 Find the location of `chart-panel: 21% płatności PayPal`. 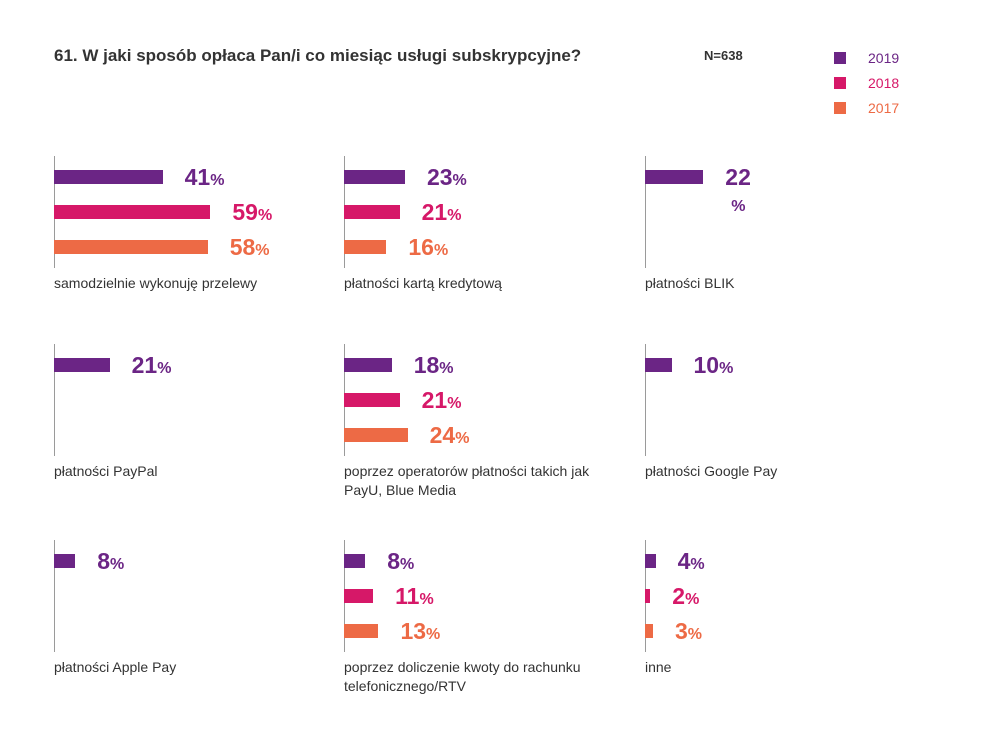

chart-panel: 21% płatności PayPal is located at coordinates (184, 424).